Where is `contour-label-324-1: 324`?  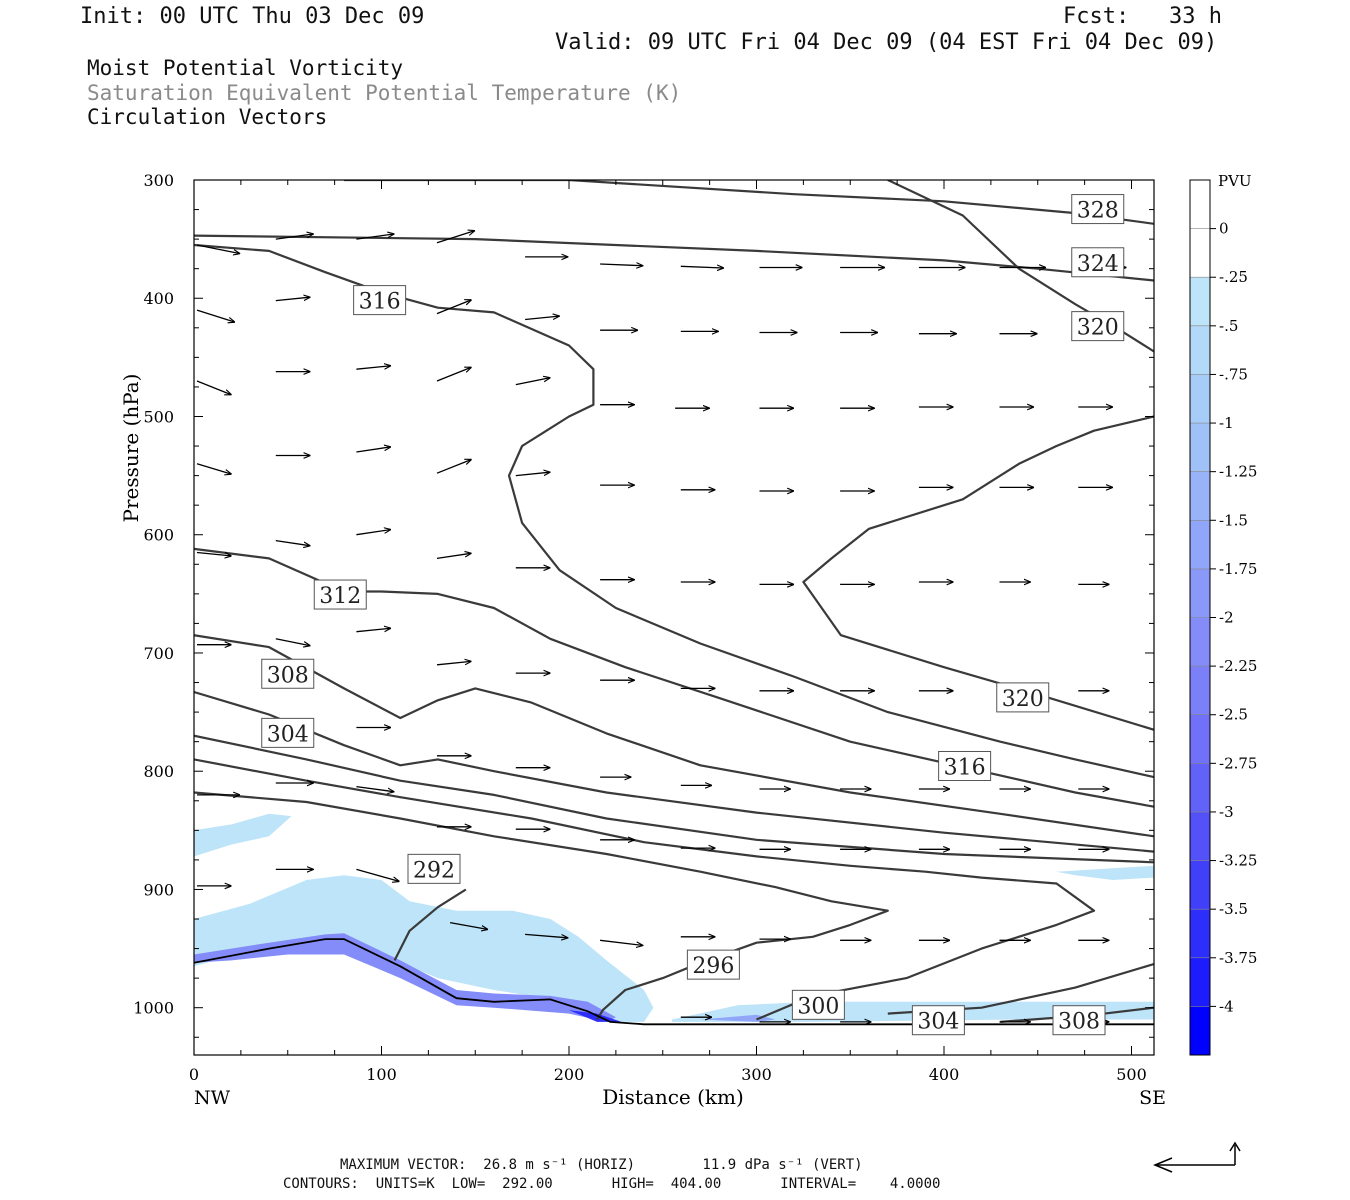 contour-label-324-1: 324 is located at coordinates (1098, 262).